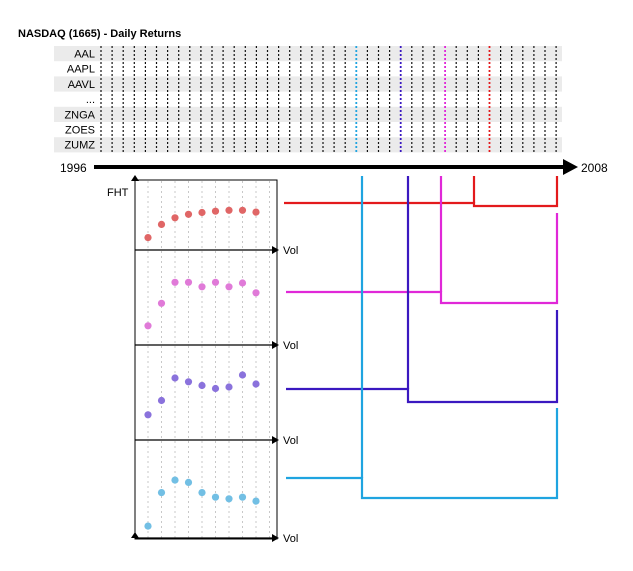 The width and height of the screenshot is (633, 571). What do you see at coordinates (81, 70) in the screenshot?
I see `ticker-label: AAPL` at bounding box center [81, 70].